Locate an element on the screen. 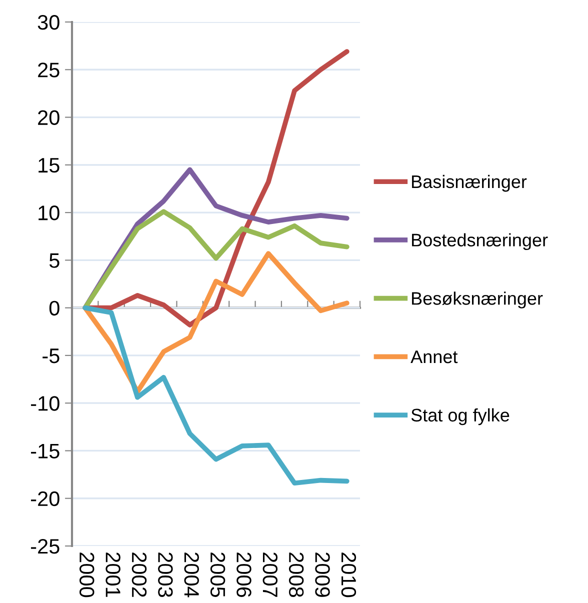 The width and height of the screenshot is (588, 603). x-tick-label: 2006 is located at coordinates (244, 574).